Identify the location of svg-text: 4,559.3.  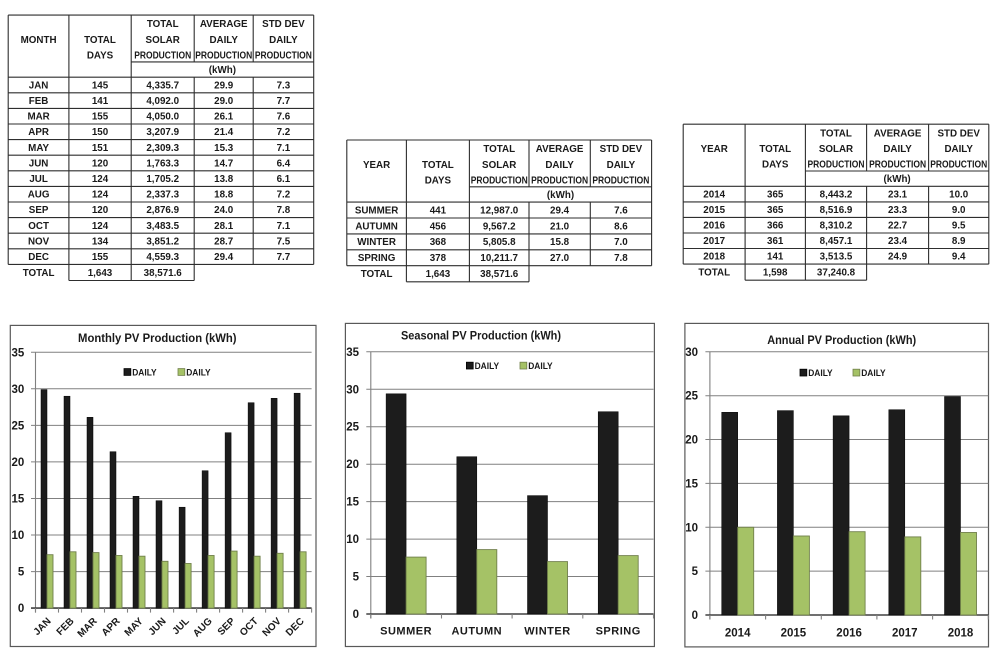
(162, 257).